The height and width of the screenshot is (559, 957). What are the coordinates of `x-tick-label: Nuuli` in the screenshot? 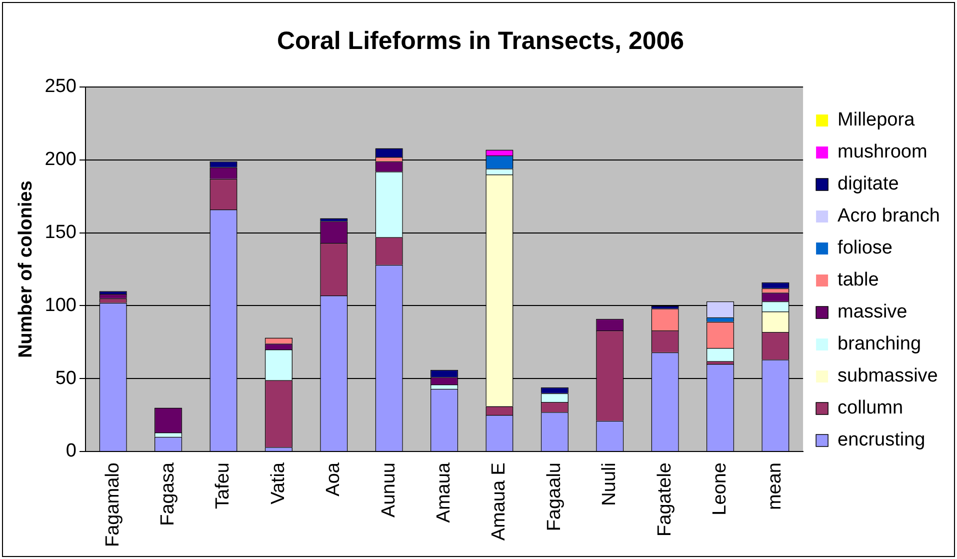 It's located at (609, 484).